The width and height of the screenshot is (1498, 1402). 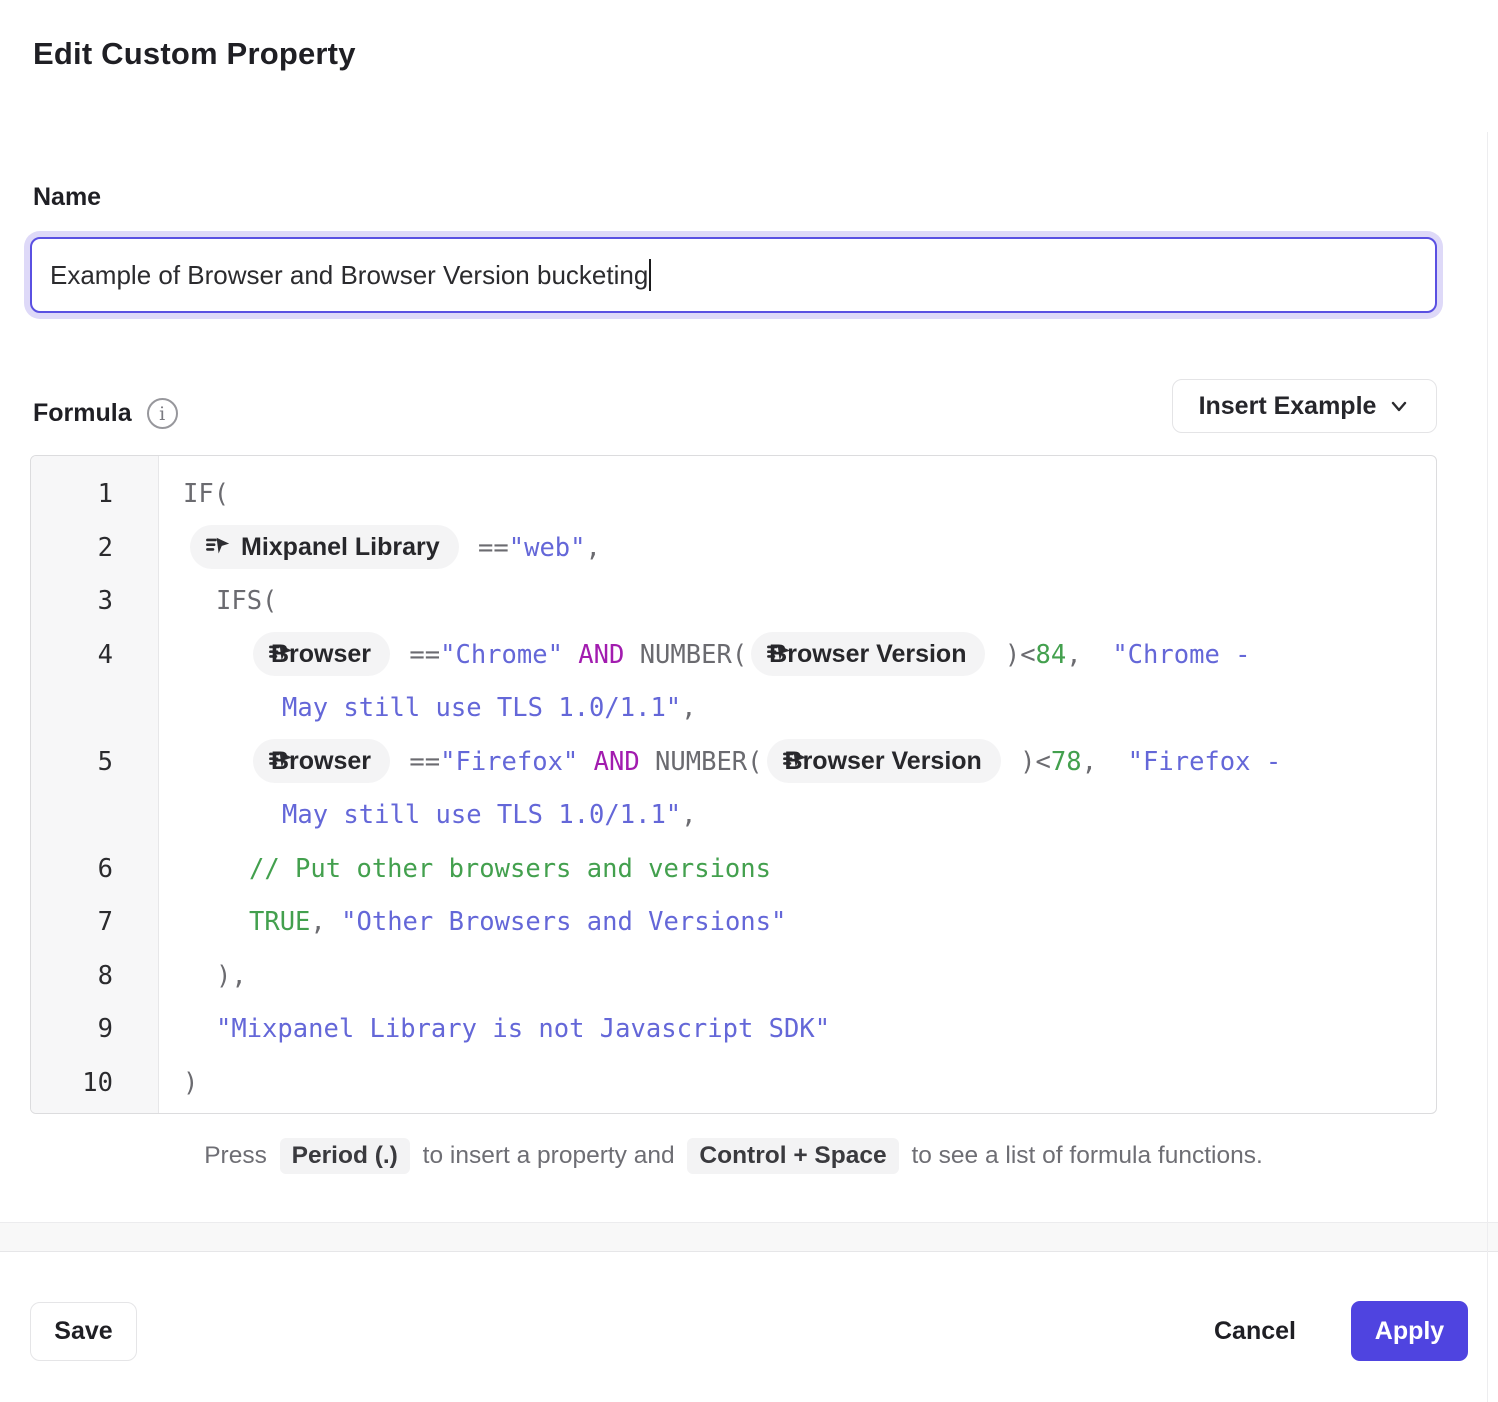 I want to click on line-number: 2, so click(x=105, y=547).